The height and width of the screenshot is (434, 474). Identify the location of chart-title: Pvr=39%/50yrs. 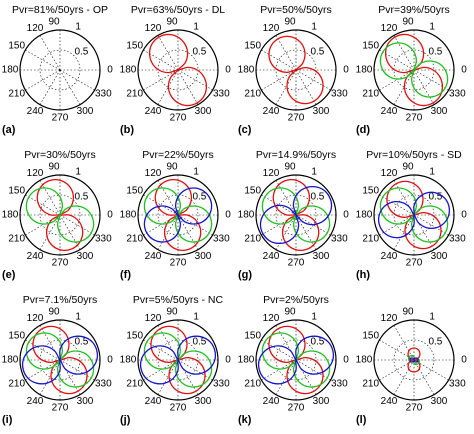
(414, 10).